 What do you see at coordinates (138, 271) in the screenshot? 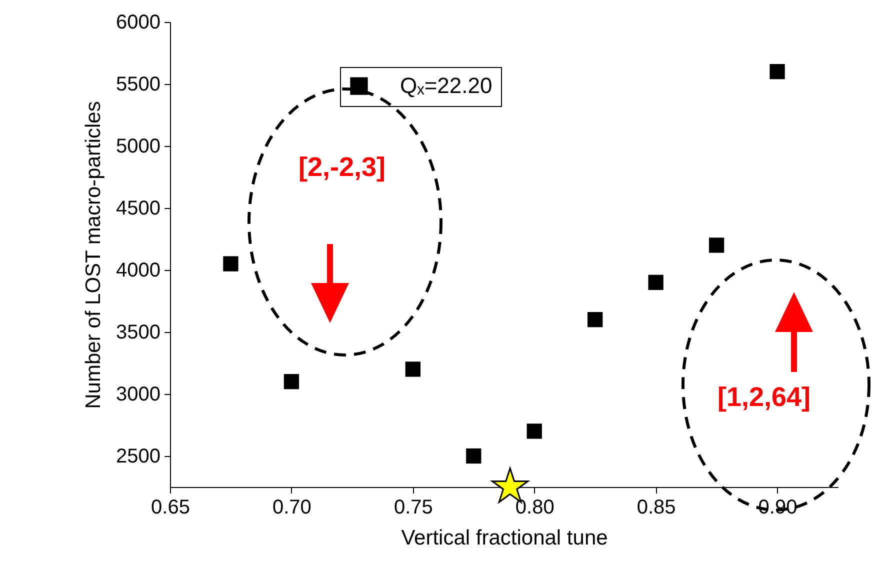
I see `y-tick-label: 4000` at bounding box center [138, 271].